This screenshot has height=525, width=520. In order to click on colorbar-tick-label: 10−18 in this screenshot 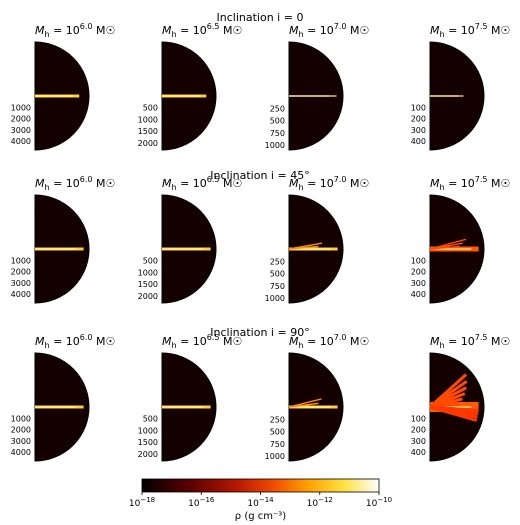, I will do `click(142, 502)`.